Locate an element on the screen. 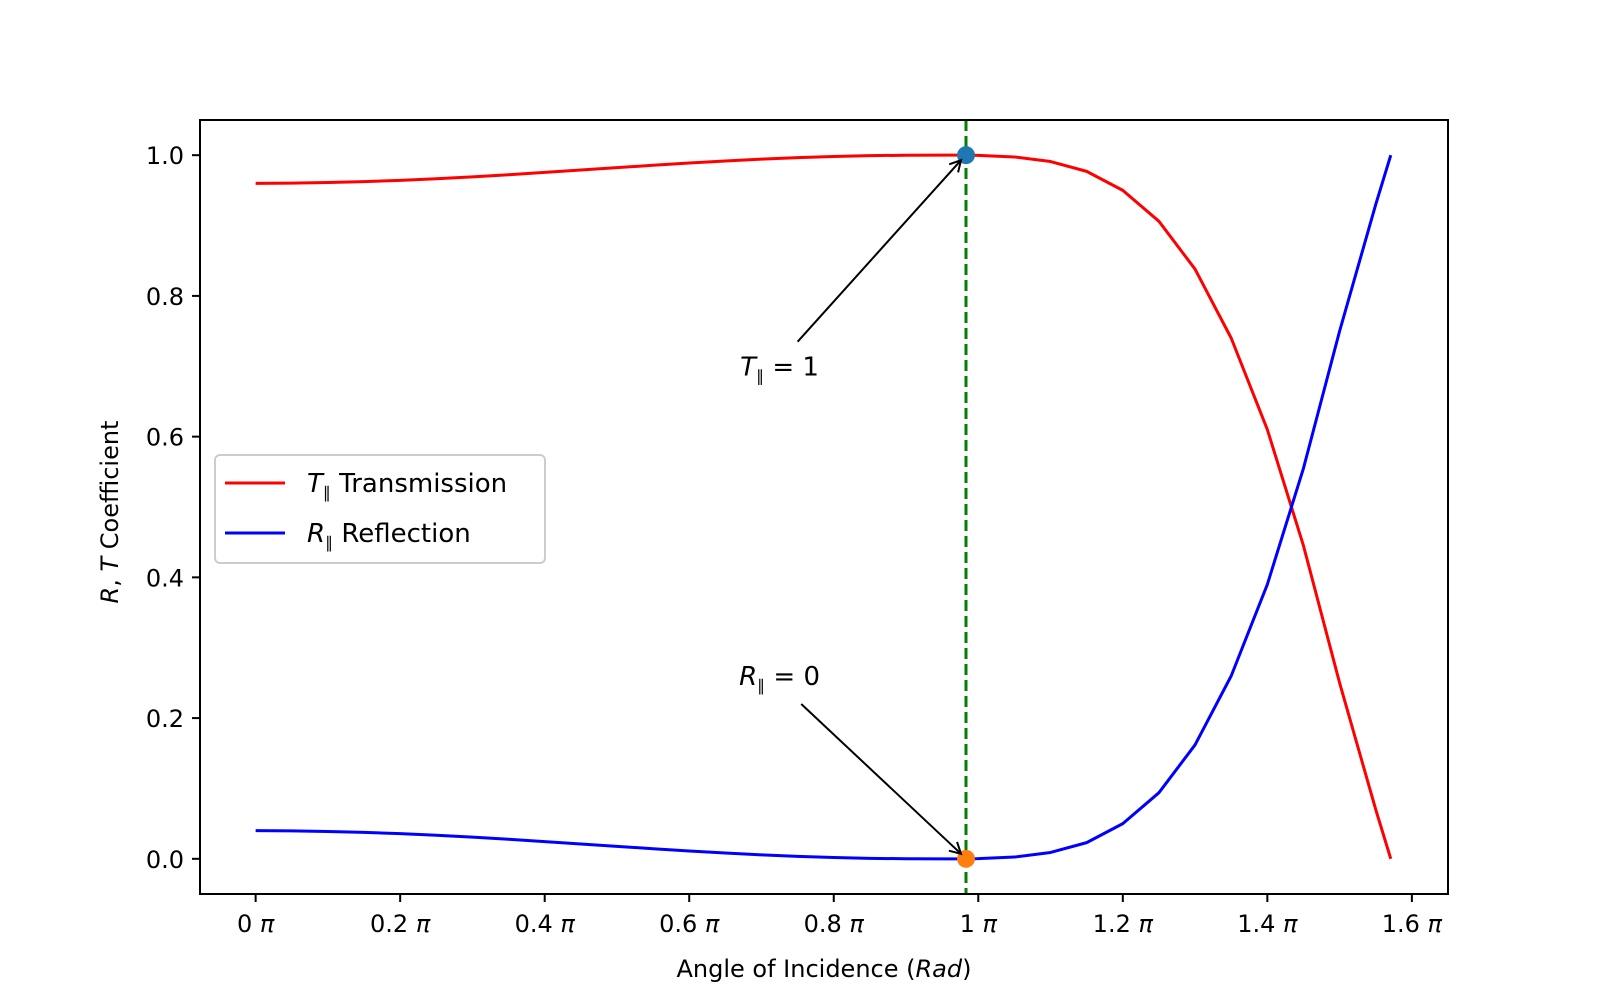 The height and width of the screenshot is (1000, 1600). y-tick-label: 0.2 is located at coordinates (165, 719).